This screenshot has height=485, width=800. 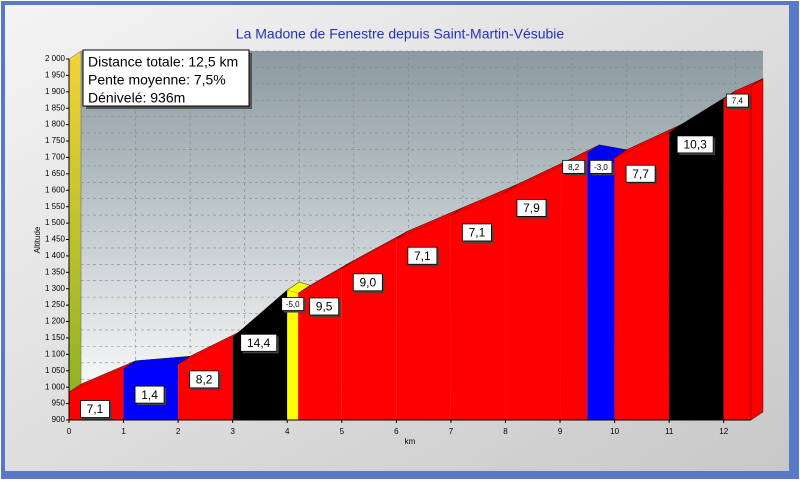 What do you see at coordinates (55, 58) in the screenshot?
I see `y-tick-label: 2 000` at bounding box center [55, 58].